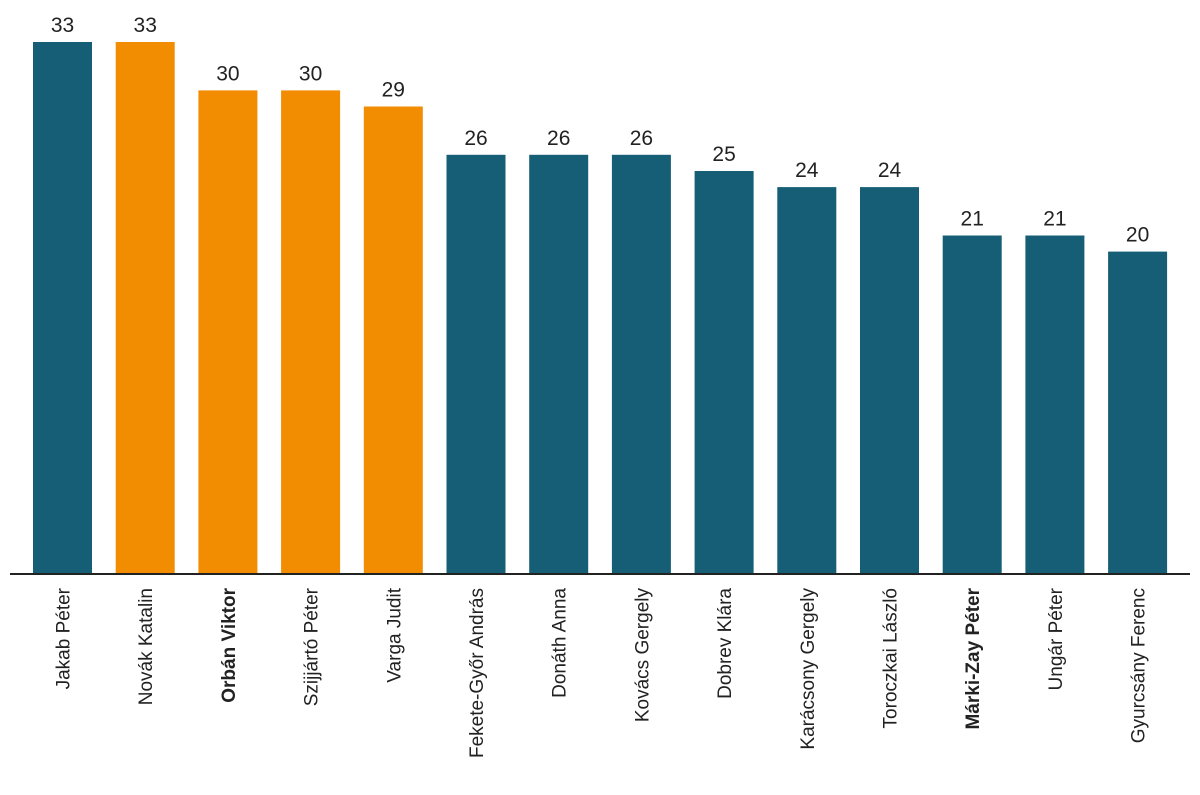  Describe the element at coordinates (477, 673) in the screenshot. I see `category-label-6: Fekete-Győr András` at that location.